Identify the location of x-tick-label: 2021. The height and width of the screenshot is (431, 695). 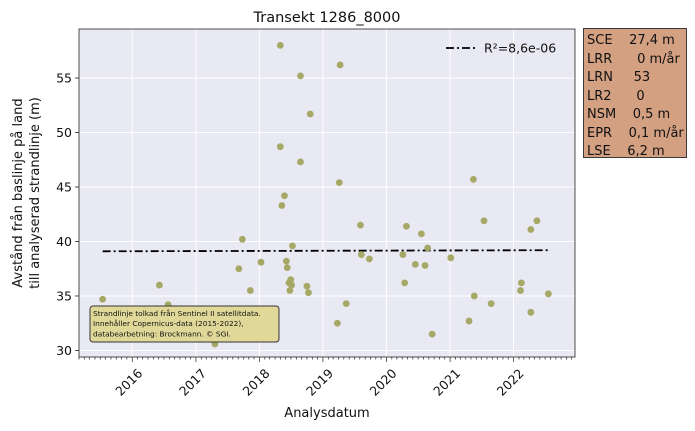
(446, 382).